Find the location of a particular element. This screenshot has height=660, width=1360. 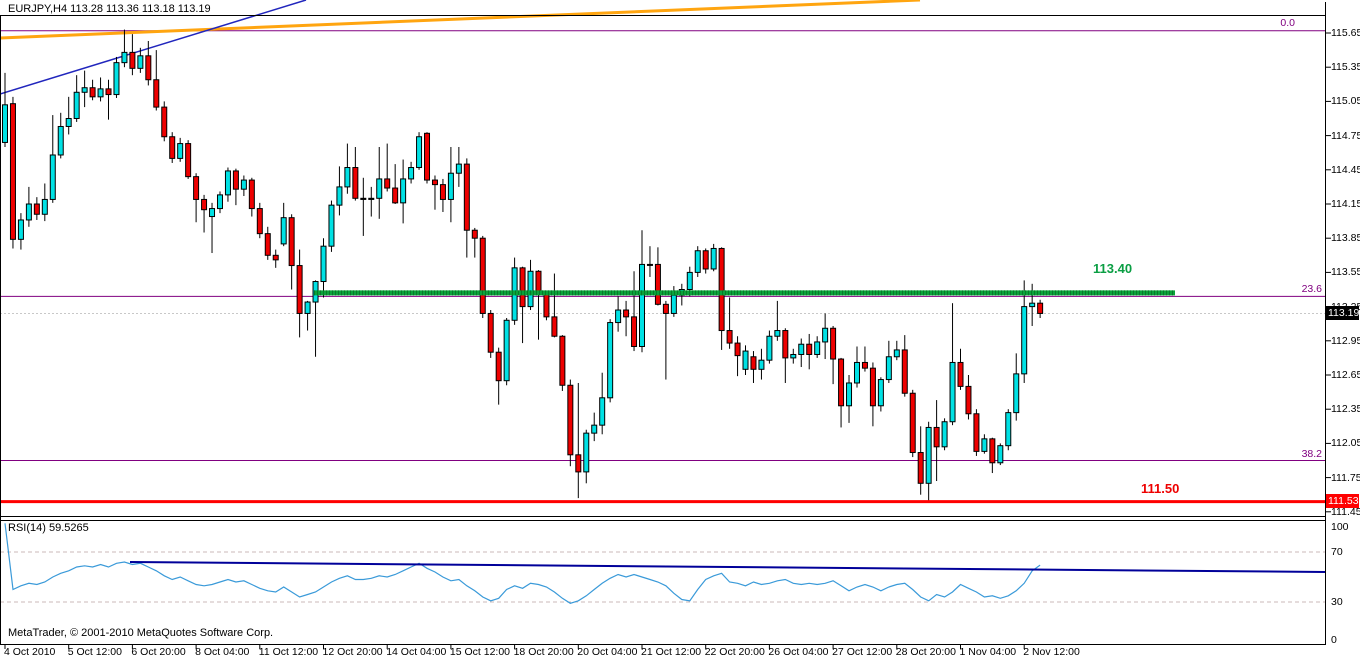

price-axis-label: 112.65 is located at coordinates (1345, 375).